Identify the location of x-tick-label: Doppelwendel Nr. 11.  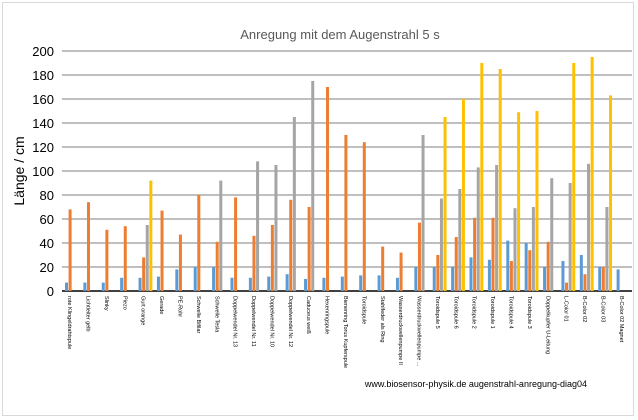
(253, 321).